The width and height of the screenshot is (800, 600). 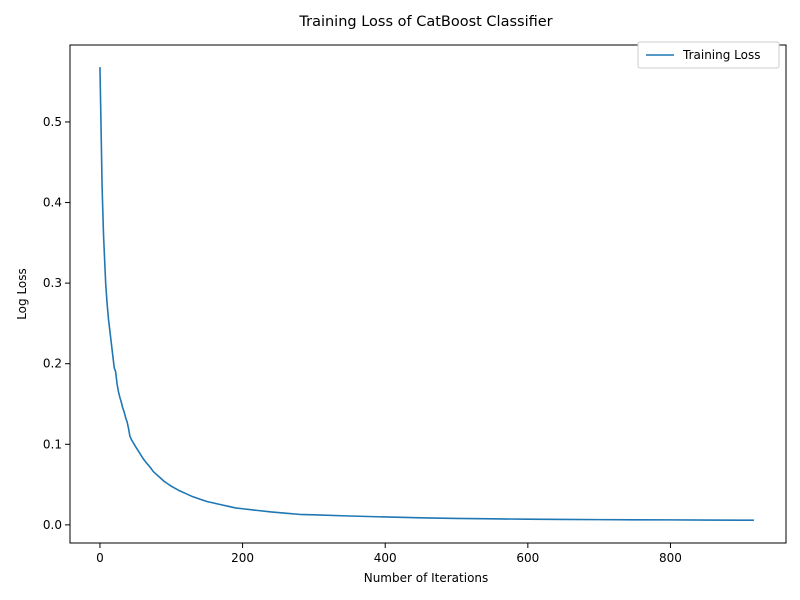 I want to click on x-axis: 0 200 400 600 800, so click(x=389, y=554).